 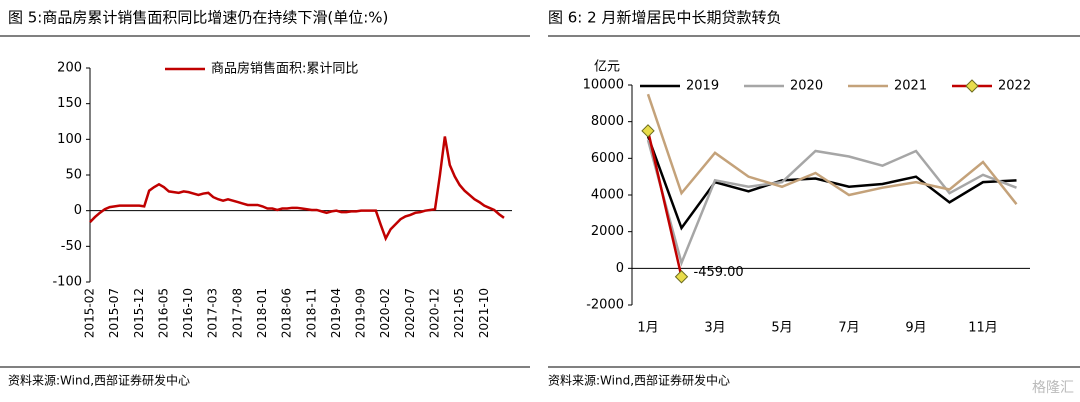 I want to click on x-tick-label: 3月, so click(x=714, y=328).